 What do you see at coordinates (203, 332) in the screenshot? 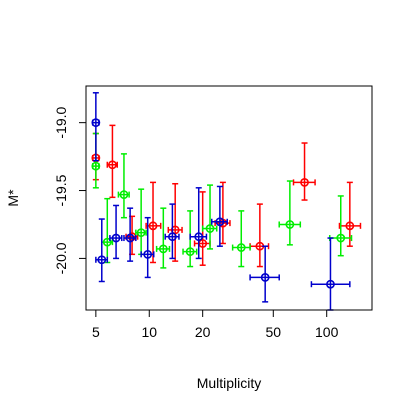
I see `x-tick-label: 20` at bounding box center [203, 332].